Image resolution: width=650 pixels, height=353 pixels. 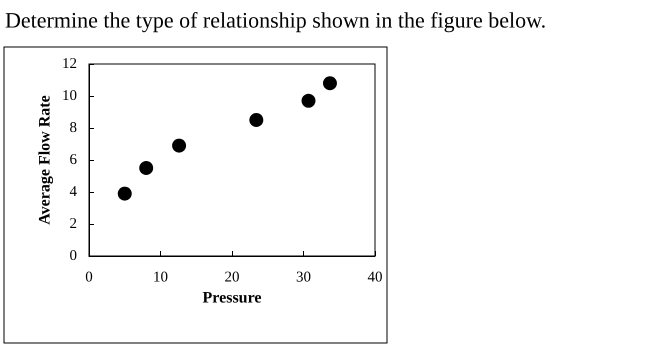 I want to click on x-tick-label: 0, so click(x=89, y=278).